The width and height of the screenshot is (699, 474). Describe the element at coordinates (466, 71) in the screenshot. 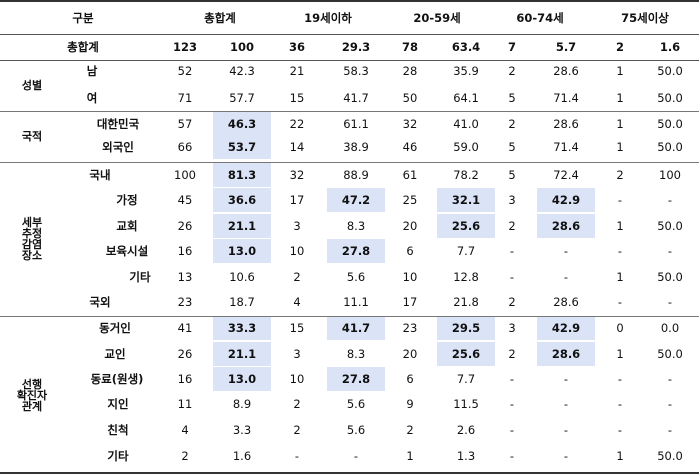

I see `table-cell: 35.9` at that location.